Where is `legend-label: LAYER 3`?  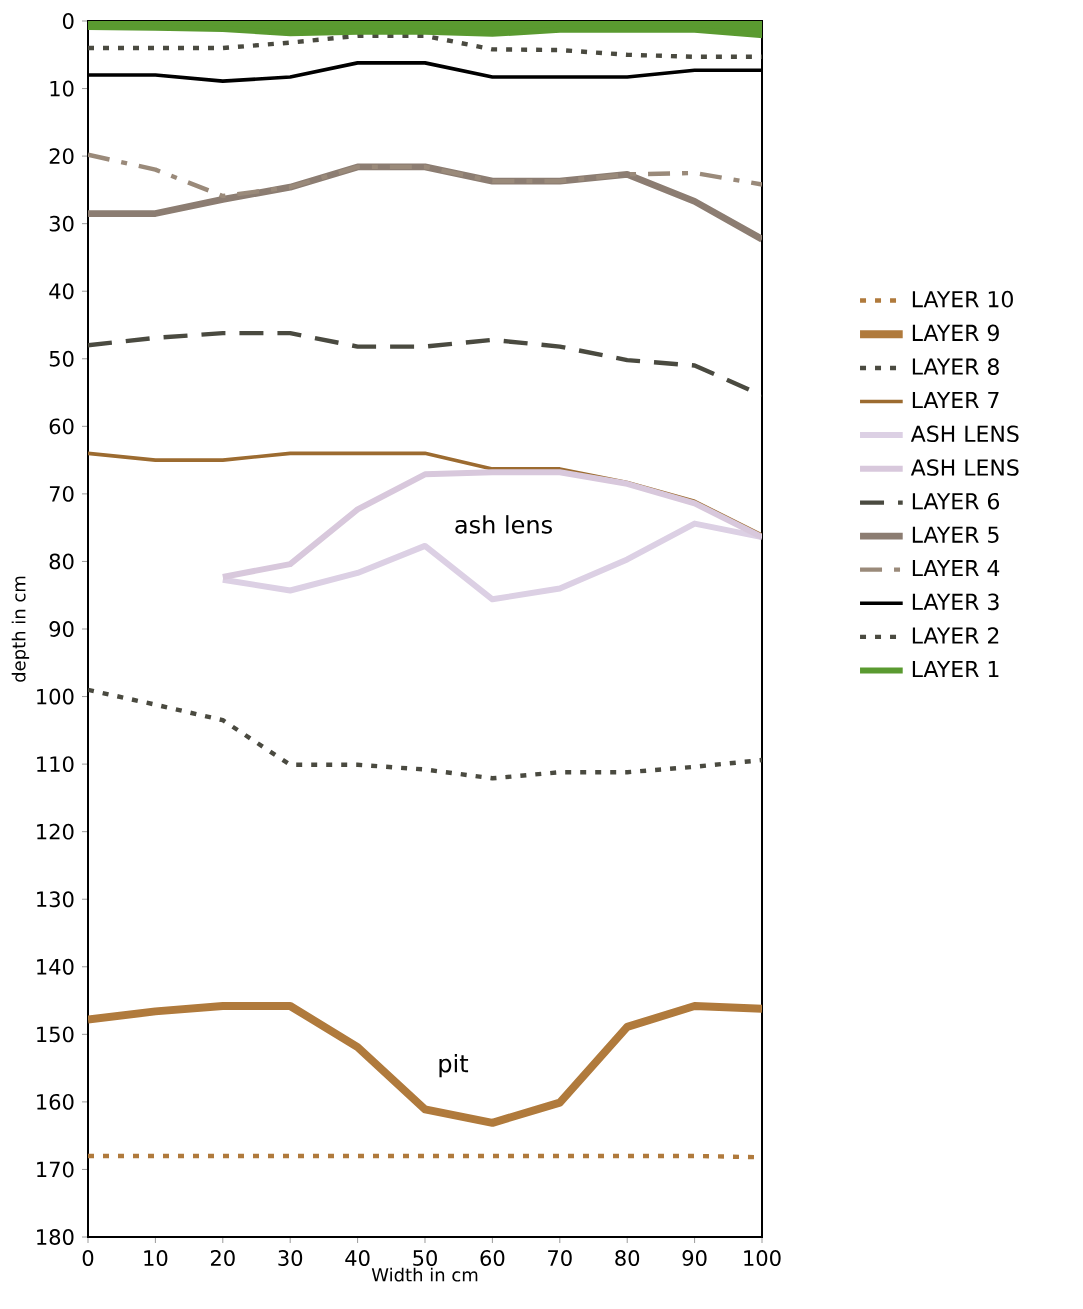
legend-label: LAYER 3 is located at coordinates (955, 602).